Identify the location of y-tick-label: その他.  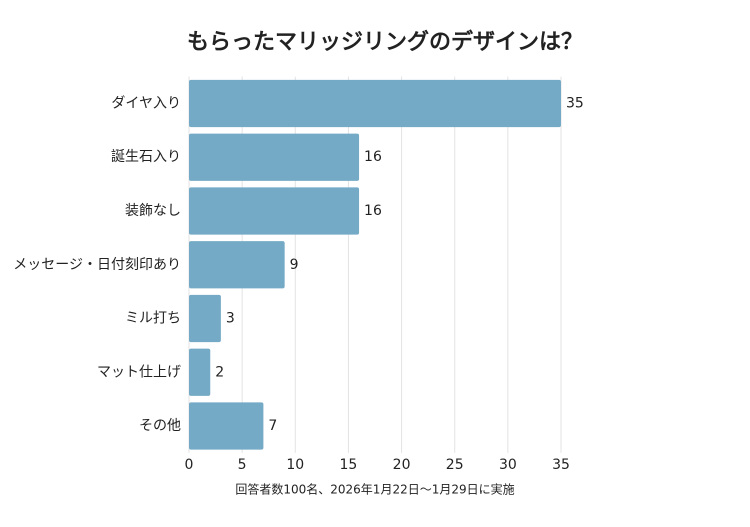
(160, 426).